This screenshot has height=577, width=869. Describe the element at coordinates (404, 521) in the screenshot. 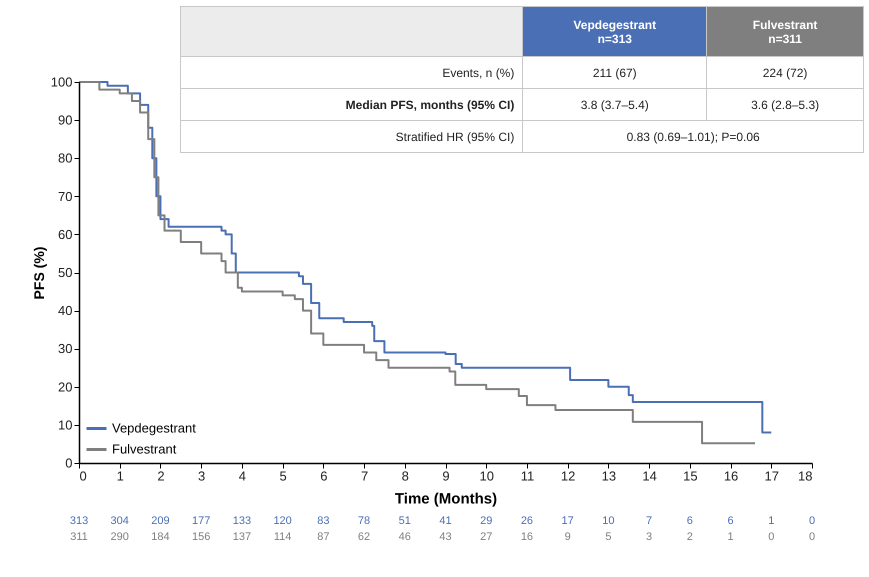

I see `text: 51` at that location.